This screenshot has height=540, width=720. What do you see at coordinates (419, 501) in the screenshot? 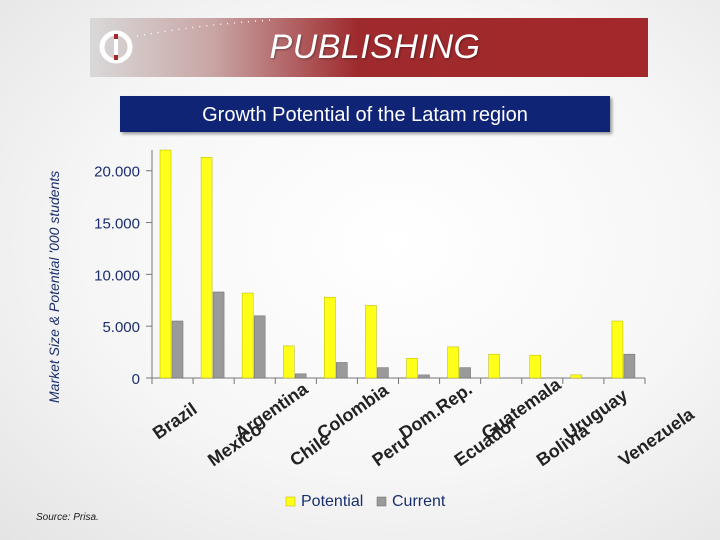
I see `legend-label-current: Current` at bounding box center [419, 501].